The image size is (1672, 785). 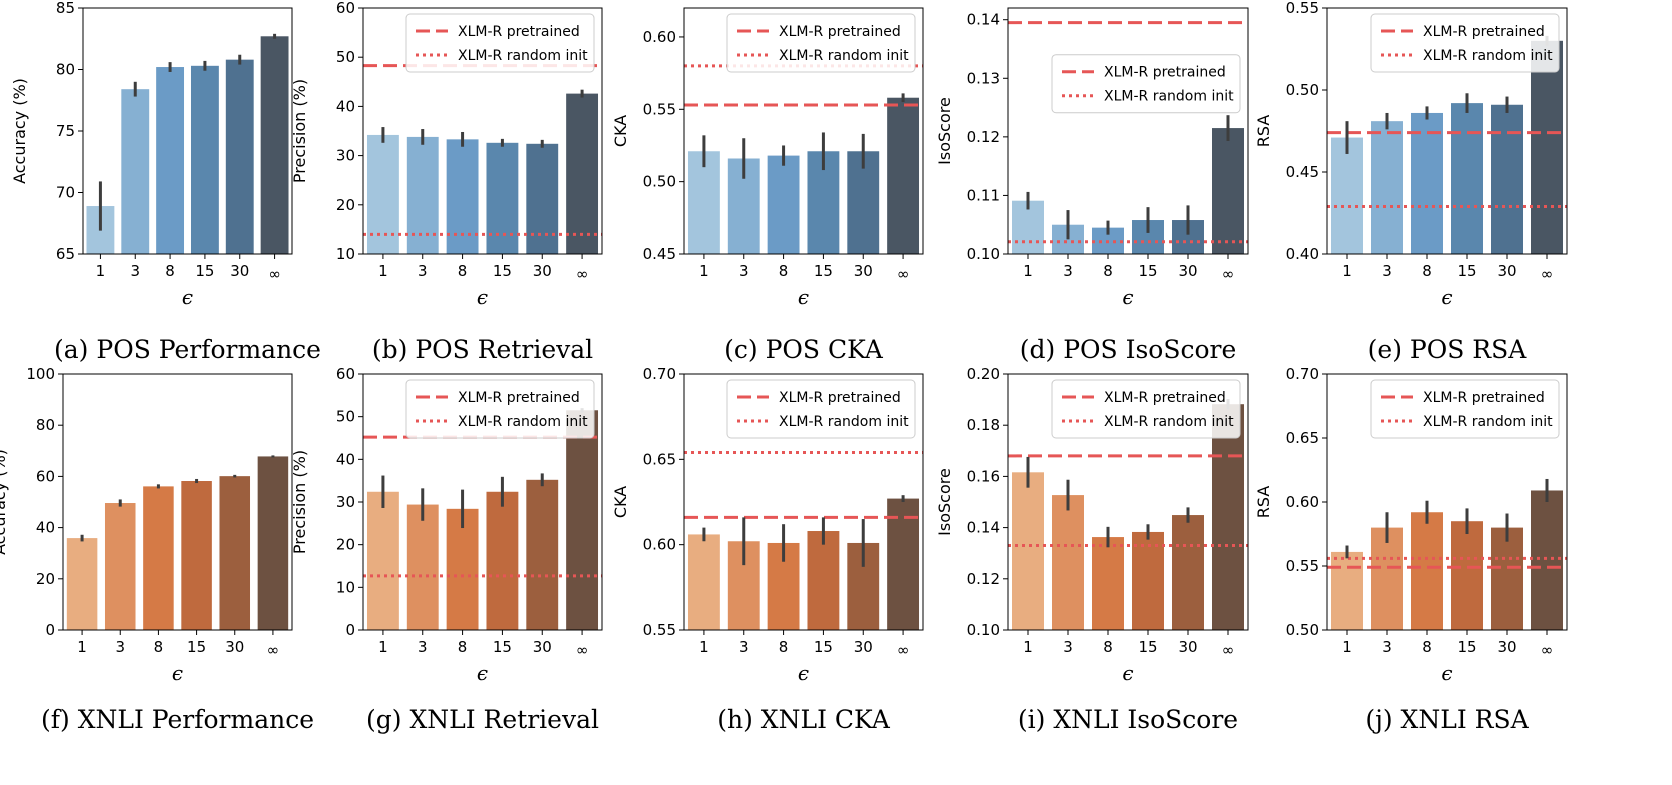 What do you see at coordinates (45, 425) in the screenshot?
I see `y-tick-label: 80` at bounding box center [45, 425].